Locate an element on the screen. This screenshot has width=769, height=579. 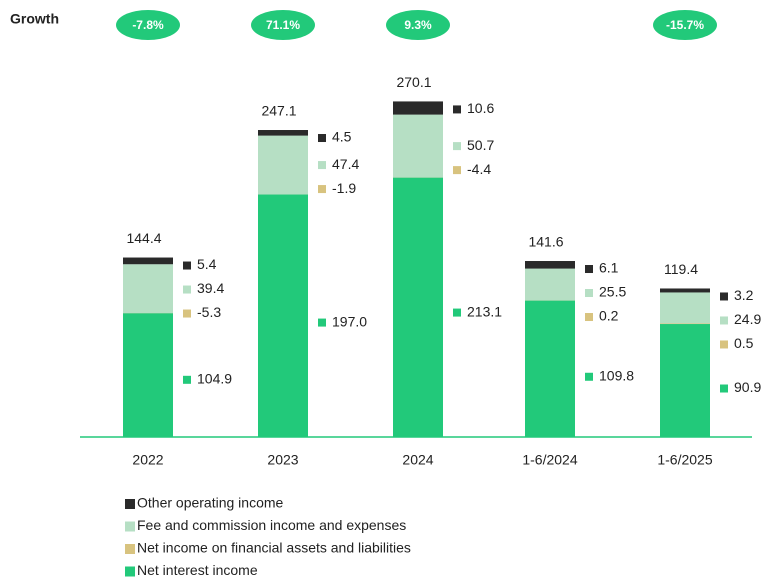
x-tick-label: 2022 is located at coordinates (147, 460).